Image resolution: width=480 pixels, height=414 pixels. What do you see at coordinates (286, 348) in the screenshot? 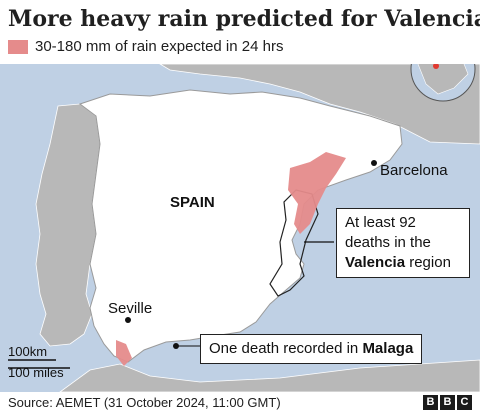
I see `callout-malaga-text: One death recorded in` at bounding box center [286, 348].